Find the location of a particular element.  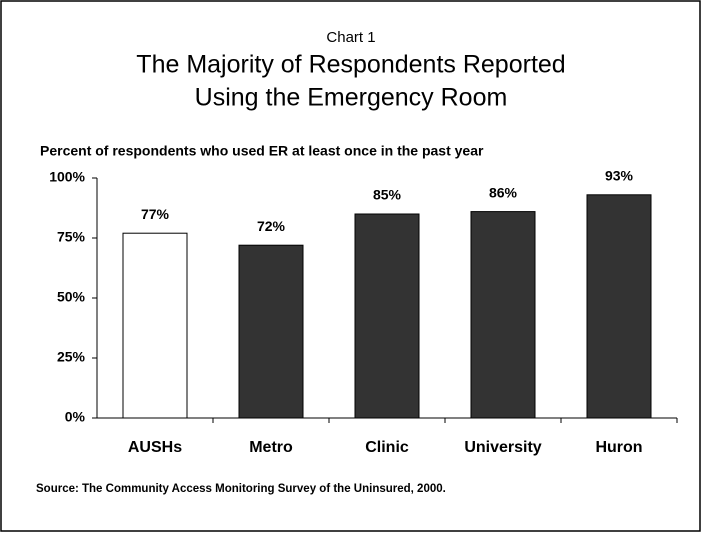

y-tick-label: 0% is located at coordinates (75, 417).